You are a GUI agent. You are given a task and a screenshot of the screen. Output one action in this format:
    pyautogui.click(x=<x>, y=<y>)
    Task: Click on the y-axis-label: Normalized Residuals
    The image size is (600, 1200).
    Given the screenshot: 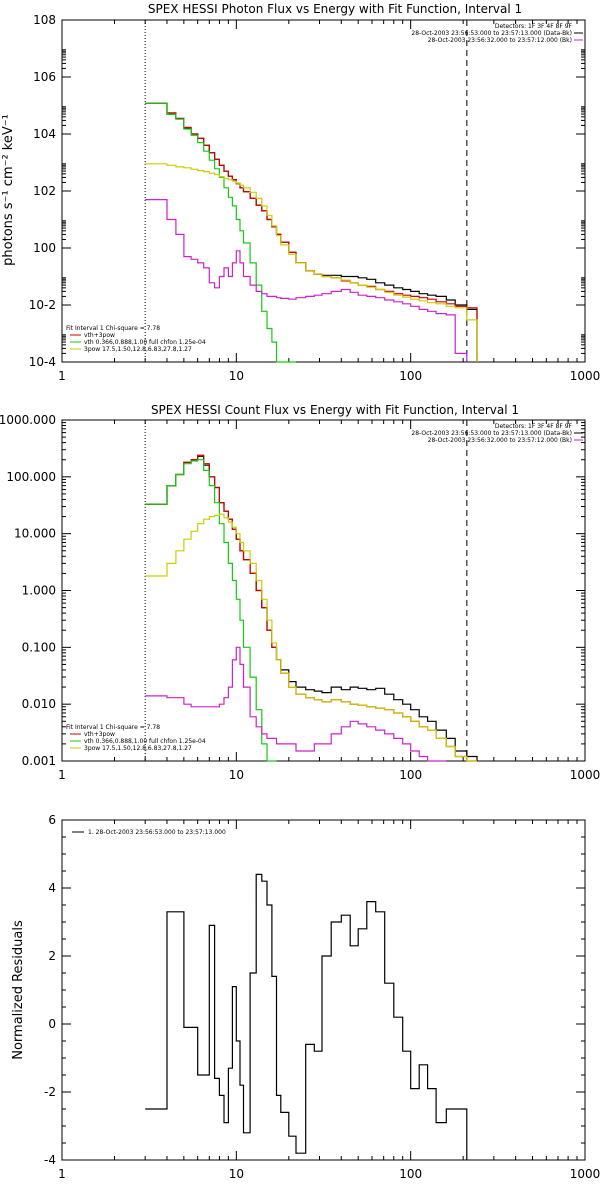 What is the action you would take?
    pyautogui.click(x=18, y=990)
    